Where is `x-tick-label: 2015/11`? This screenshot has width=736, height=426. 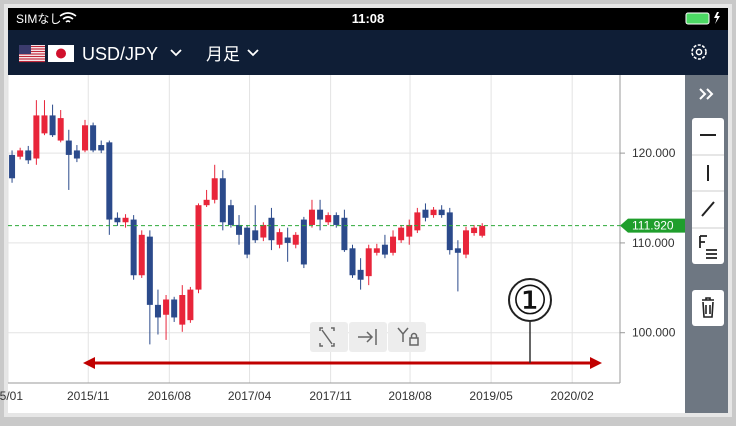 x-tick-label: 2015/11 is located at coordinates (88, 396).